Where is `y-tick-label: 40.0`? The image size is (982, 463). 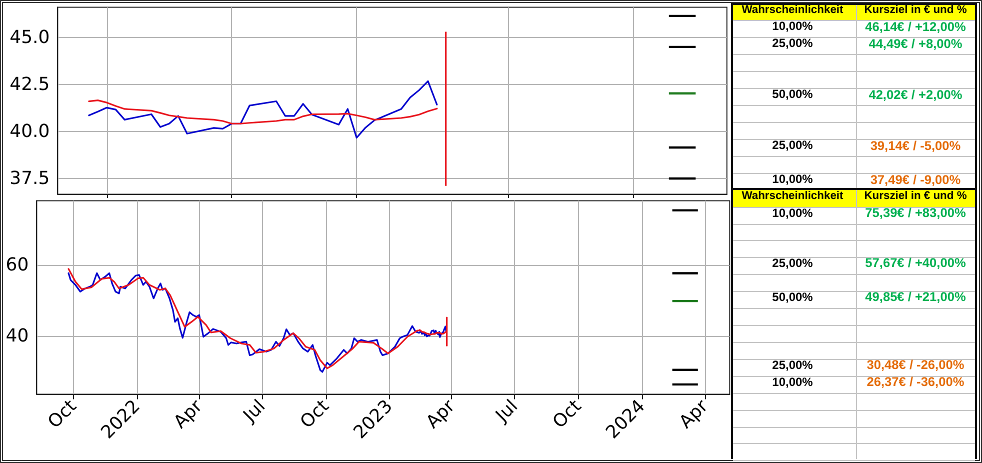 y-tick-label: 40.0 is located at coordinates (30, 131).